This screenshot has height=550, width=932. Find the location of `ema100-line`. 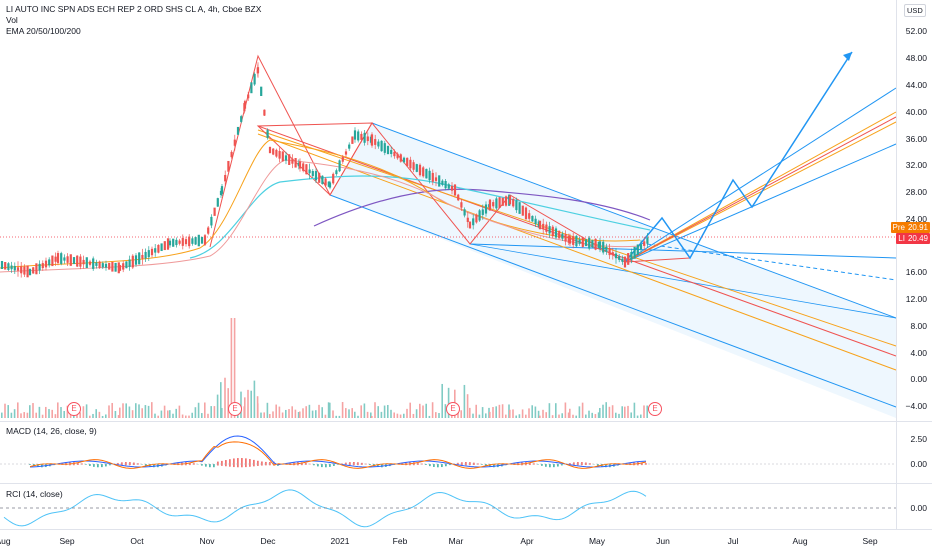

ema100-line is located at coordinates (420, 217).